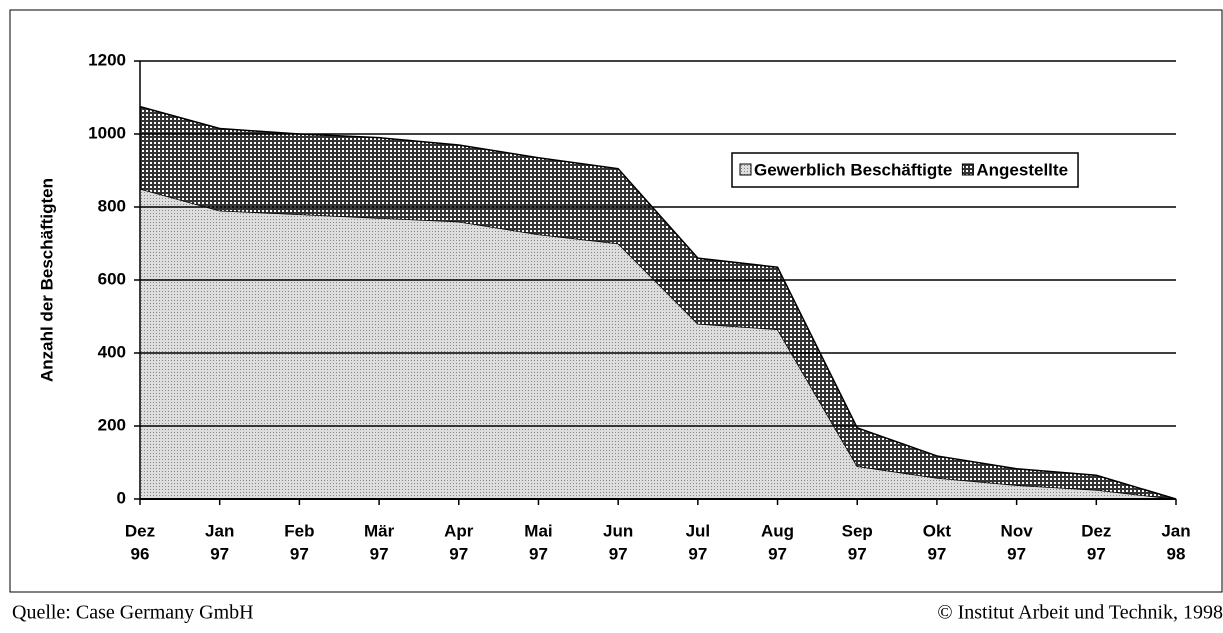 This screenshot has height=633, width=1223. I want to click on x-tick-label: Okt, so click(937, 530).